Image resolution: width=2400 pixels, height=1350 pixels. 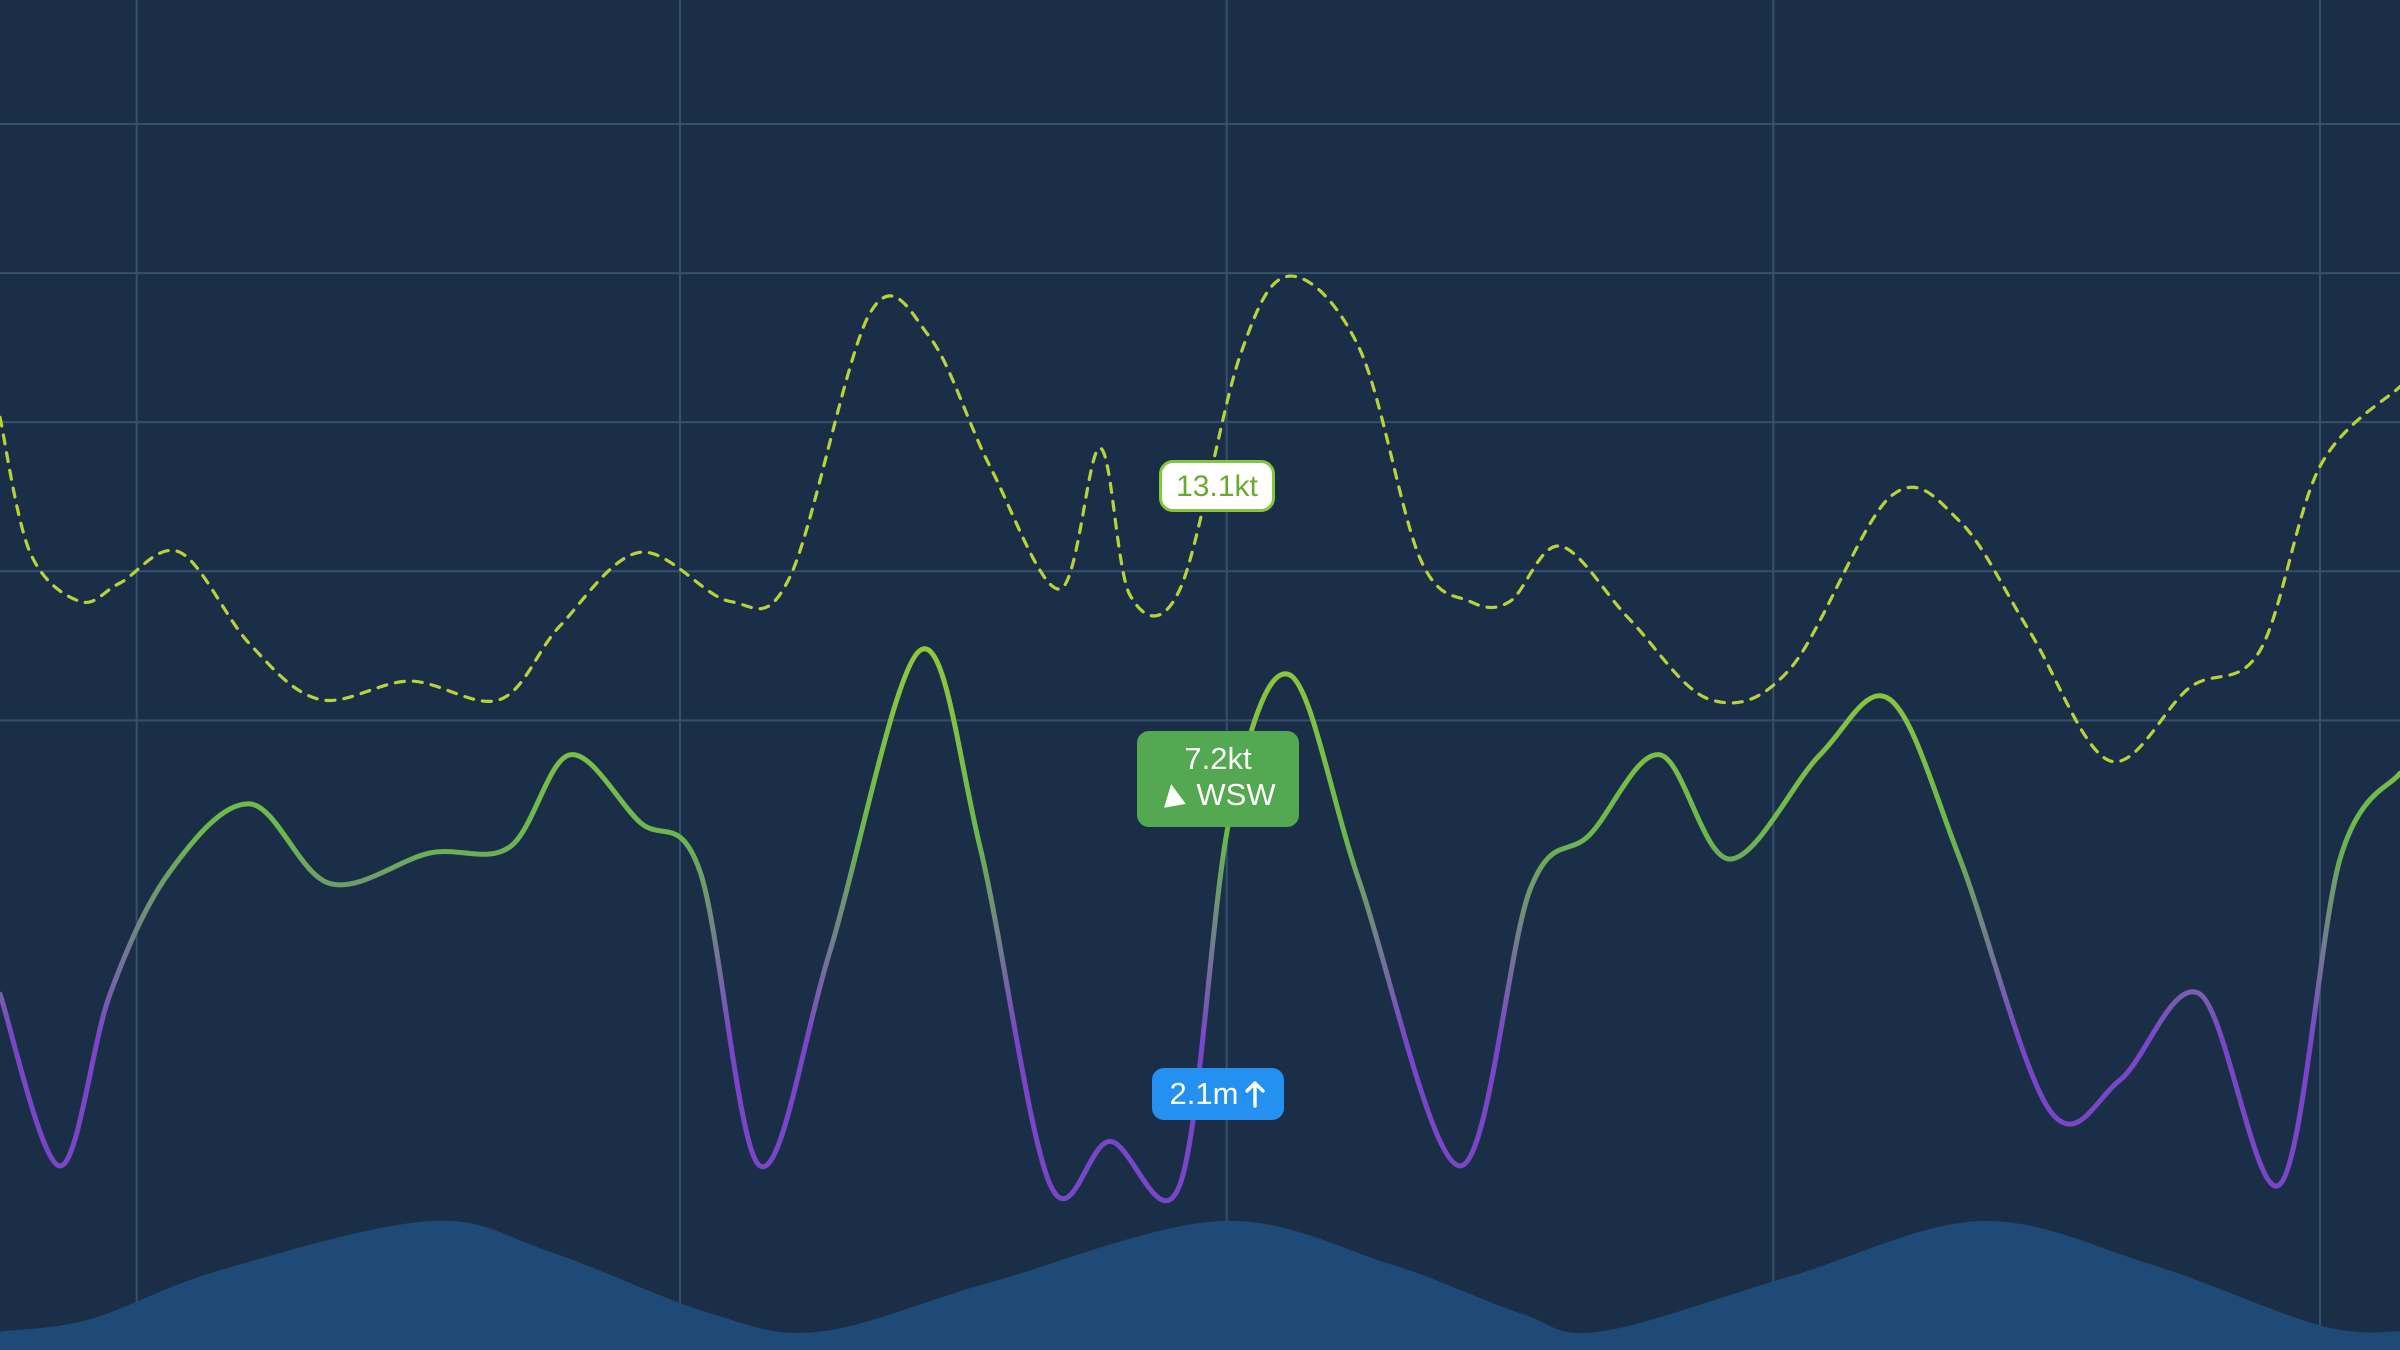 I want to click on wind-direction-arrow-icon, so click(x=1175, y=796).